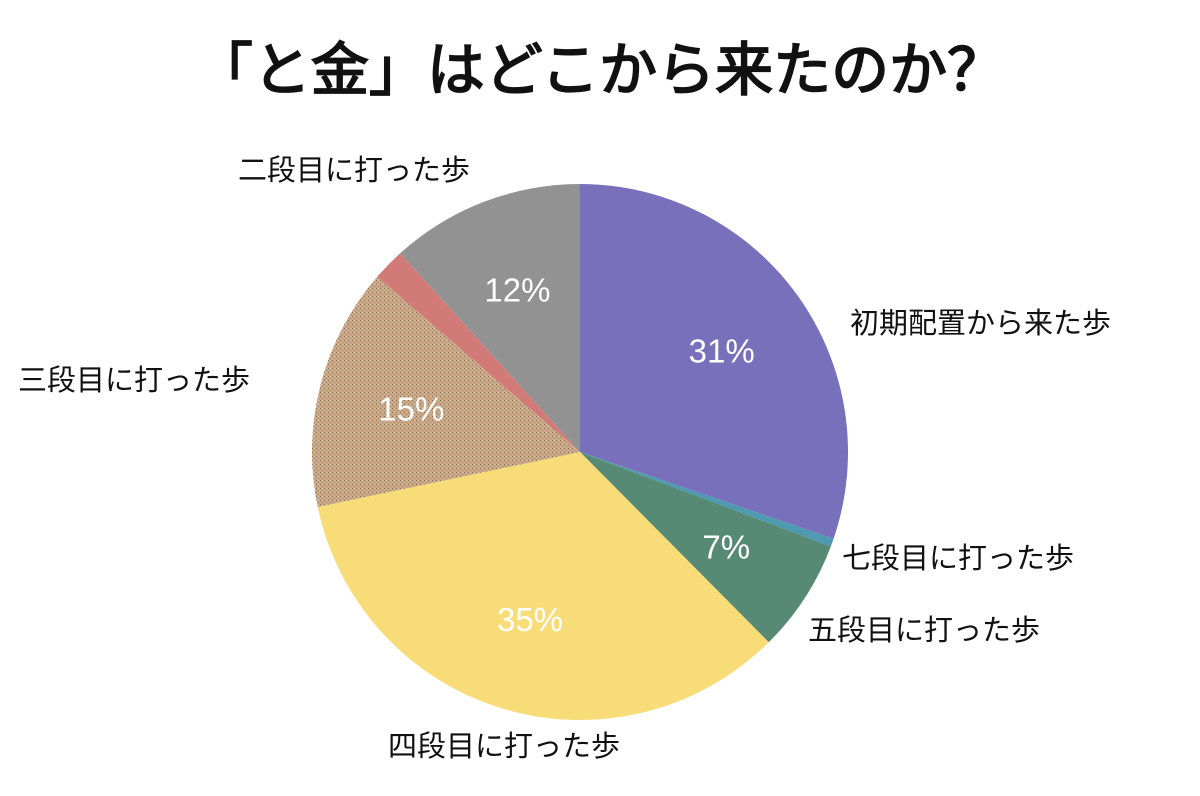  What do you see at coordinates (726, 547) in the screenshot?
I see `pie-slice-percent-label: 7%` at bounding box center [726, 547].